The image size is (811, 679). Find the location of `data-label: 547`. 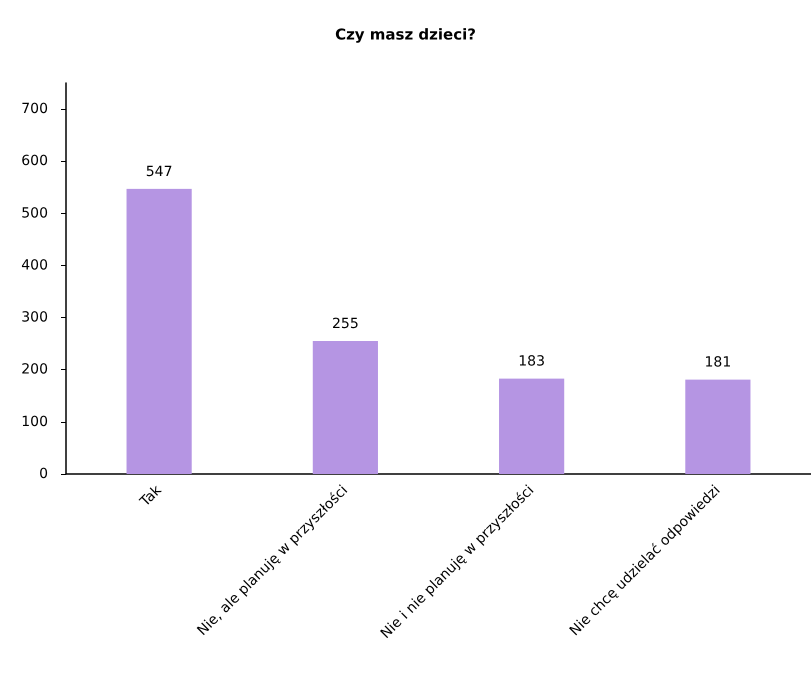

data-label: 547 is located at coordinates (159, 172).